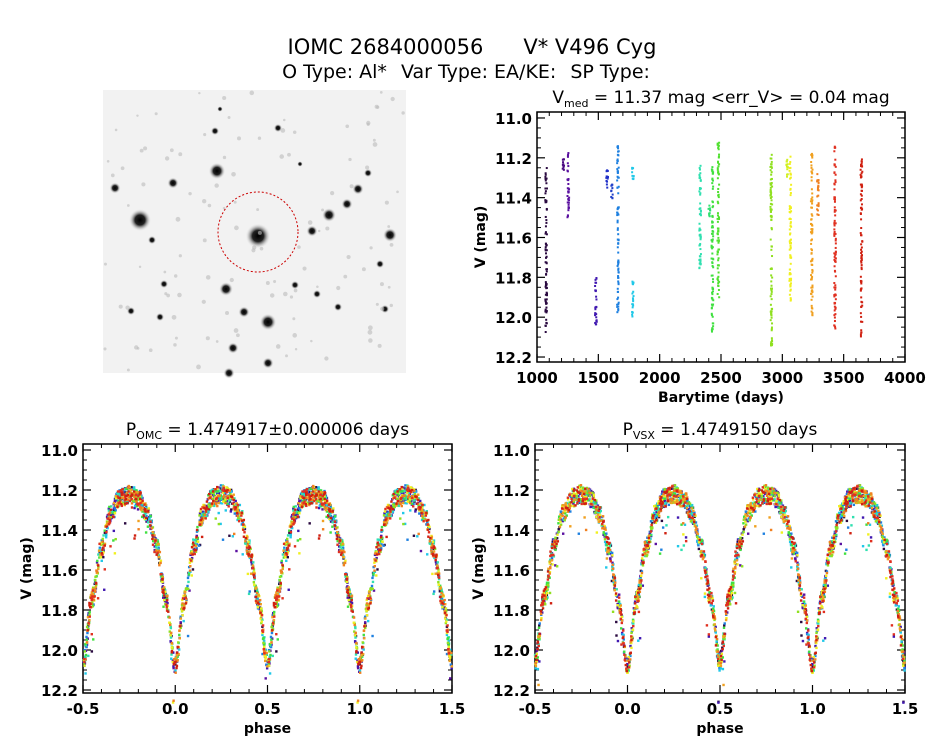 The height and width of the screenshot is (747, 944). Describe the element at coordinates (131, 430) in the screenshot. I see `title-symbol: P` at that location.